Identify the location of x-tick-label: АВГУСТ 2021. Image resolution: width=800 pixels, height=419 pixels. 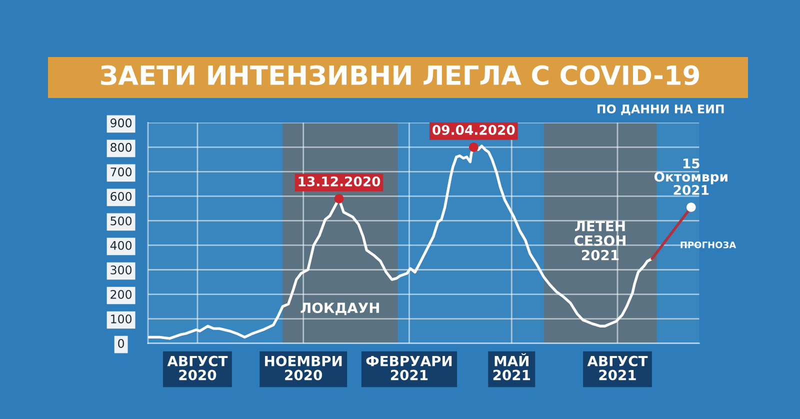
(617, 368).